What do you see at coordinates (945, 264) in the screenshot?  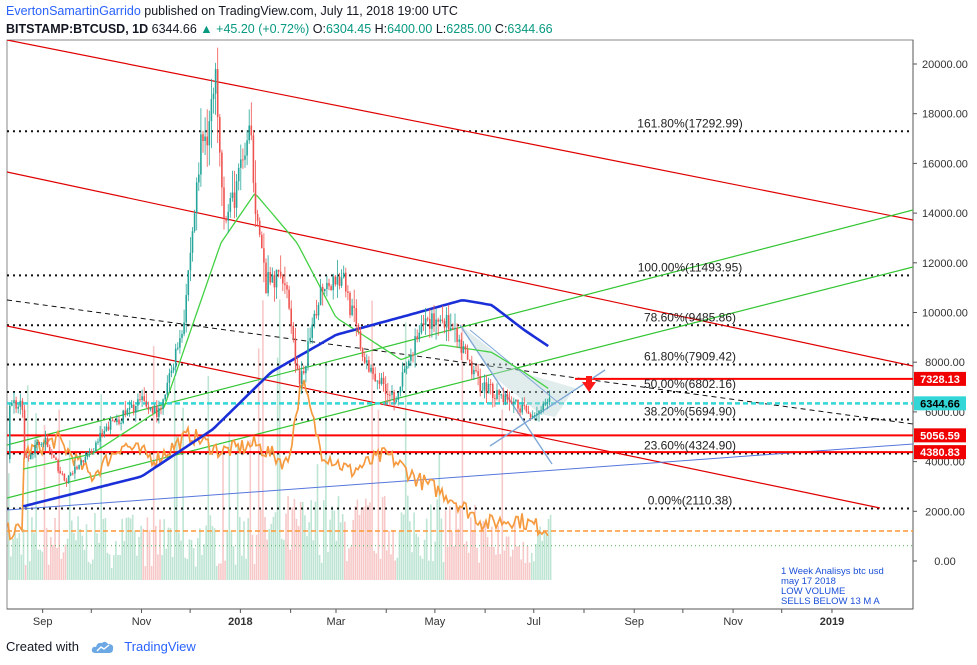 I see `y-tick-label: 12000.00` at bounding box center [945, 264].